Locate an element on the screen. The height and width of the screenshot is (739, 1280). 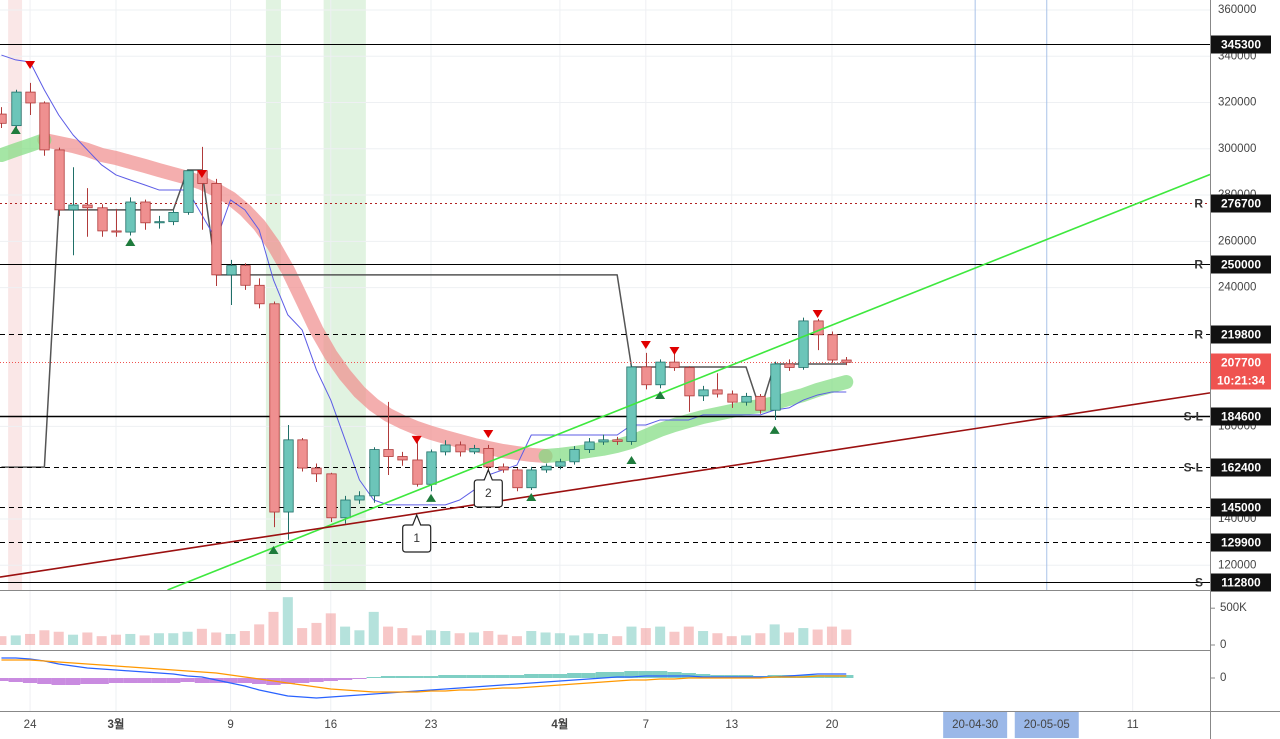
x-tick-label: 16 is located at coordinates (330, 725).